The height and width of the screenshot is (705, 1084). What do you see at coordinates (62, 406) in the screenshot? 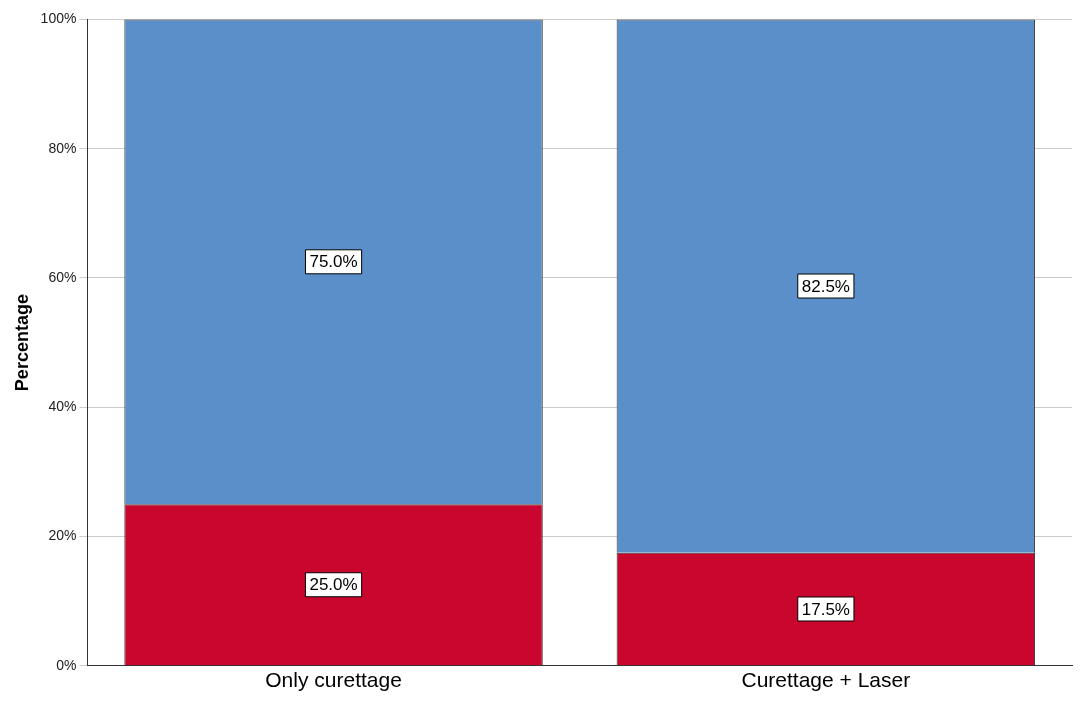
I see `y-tick-label: 40%` at bounding box center [62, 406].